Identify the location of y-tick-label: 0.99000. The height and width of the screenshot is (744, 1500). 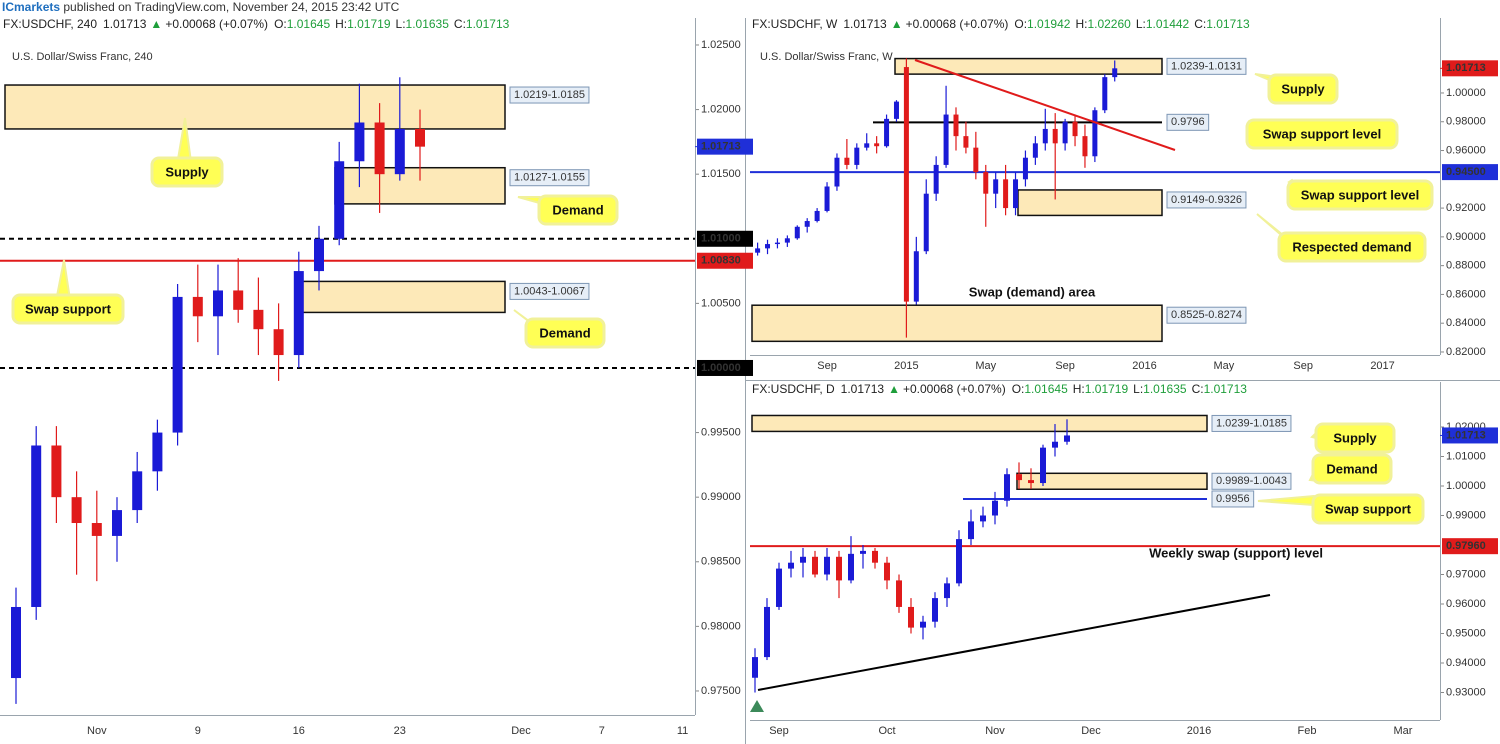
(721, 497).